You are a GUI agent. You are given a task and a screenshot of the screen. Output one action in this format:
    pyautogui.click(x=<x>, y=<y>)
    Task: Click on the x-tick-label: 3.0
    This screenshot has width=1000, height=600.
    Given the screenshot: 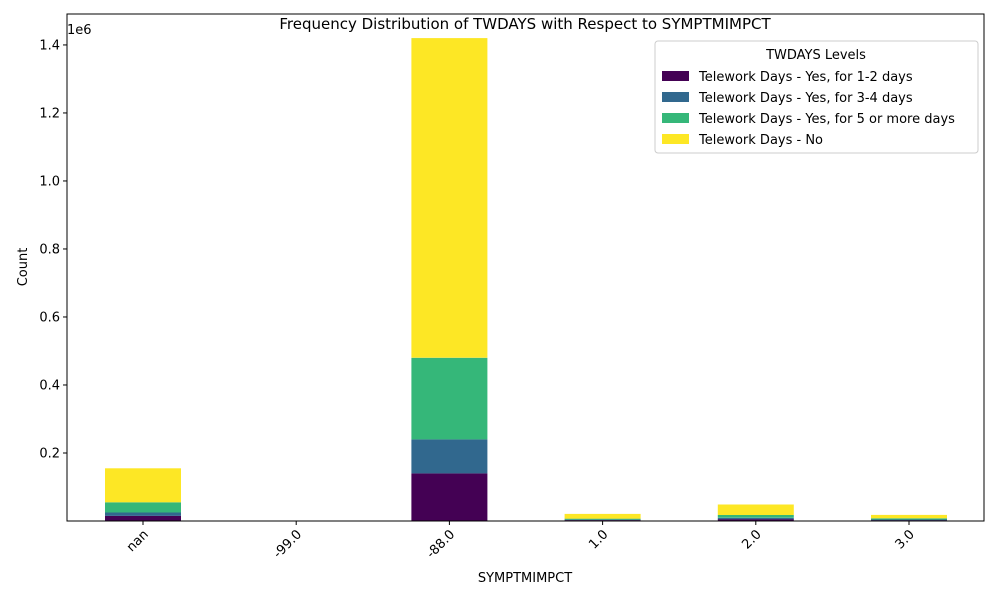 What is the action you would take?
    pyautogui.click(x=905, y=539)
    